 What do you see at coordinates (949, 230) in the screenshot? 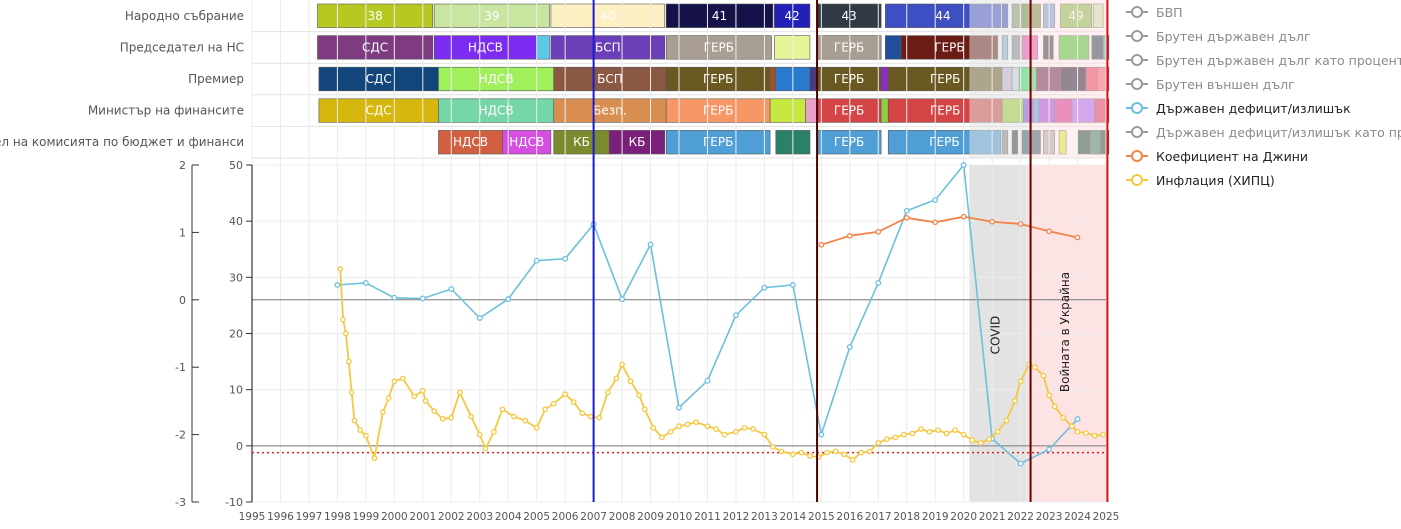
I see `series-line` at bounding box center [949, 230].